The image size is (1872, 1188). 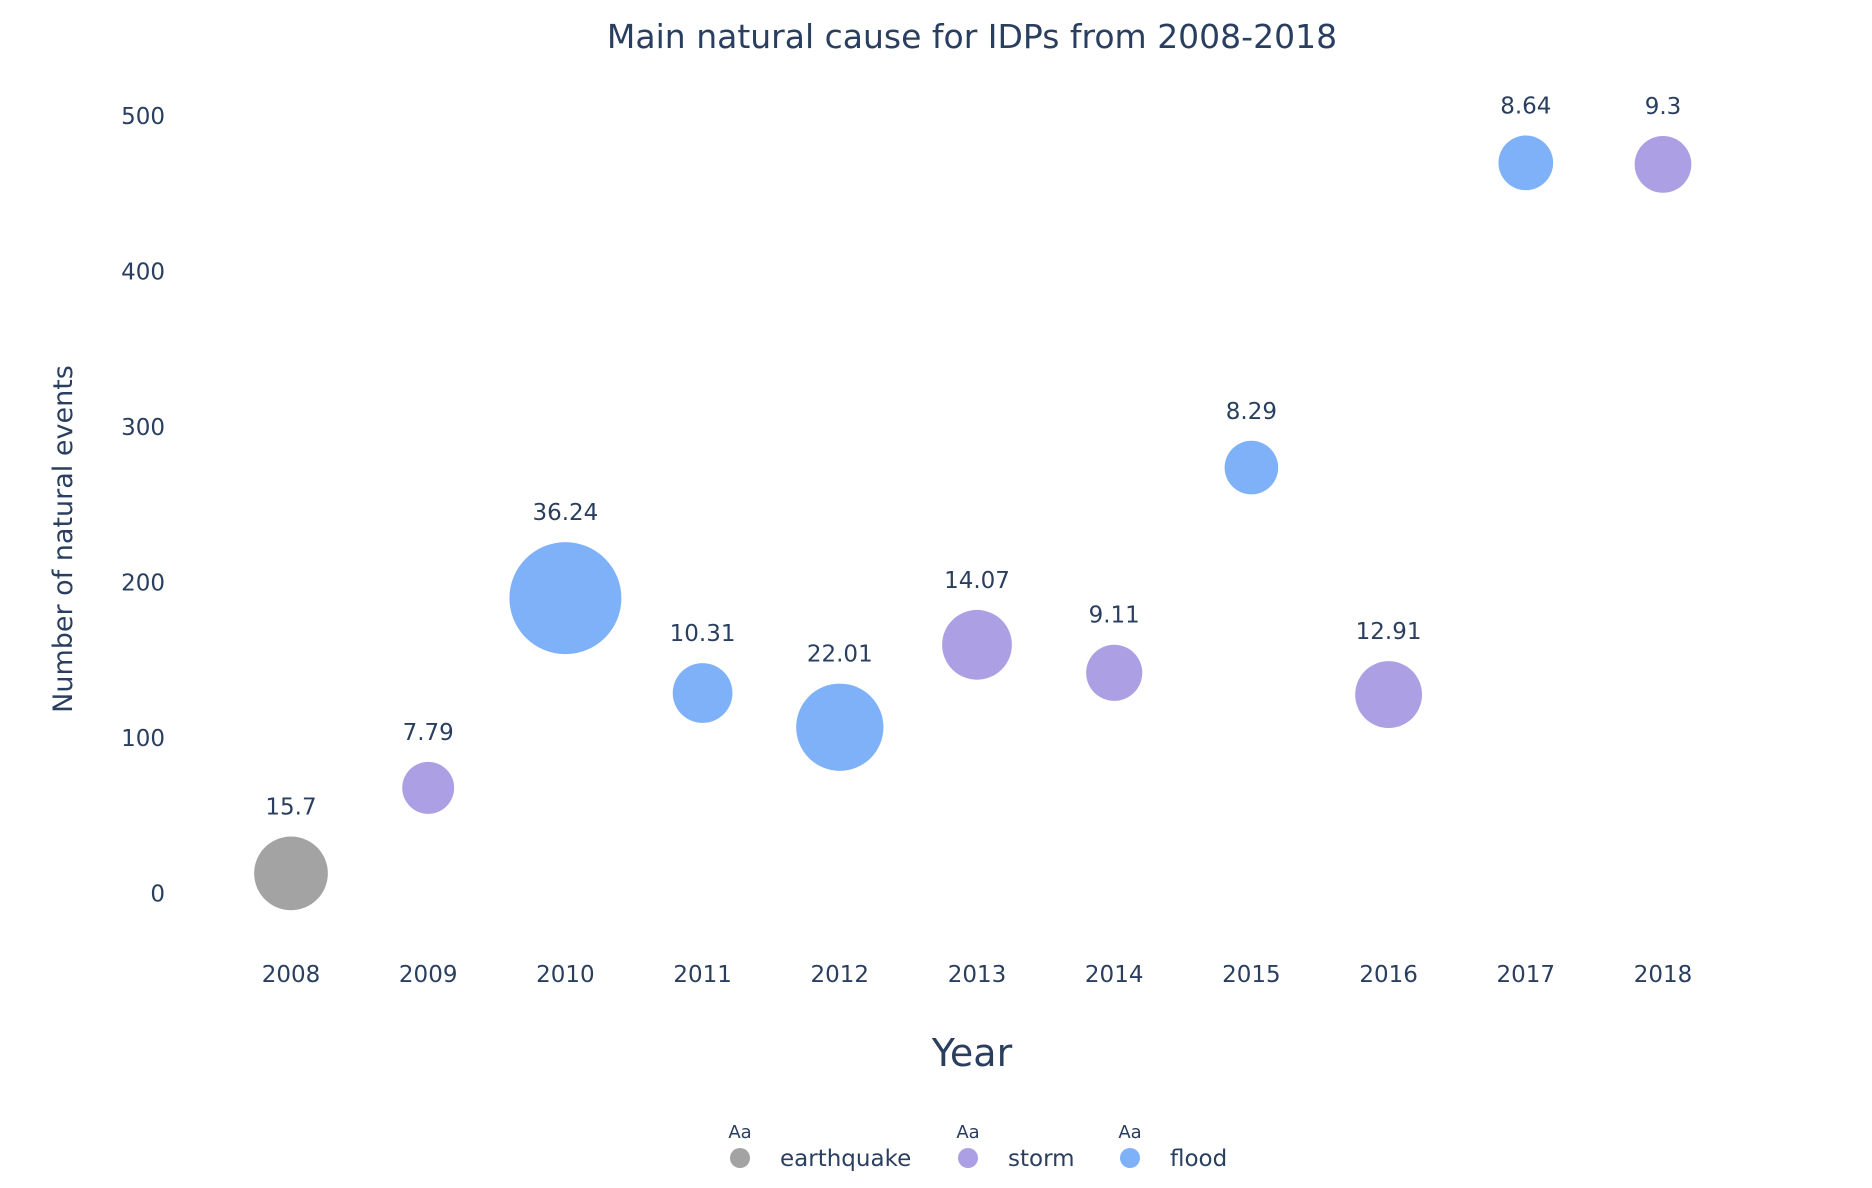 What do you see at coordinates (1114, 616) in the screenshot?
I see `data-label: 9.11` at bounding box center [1114, 616].